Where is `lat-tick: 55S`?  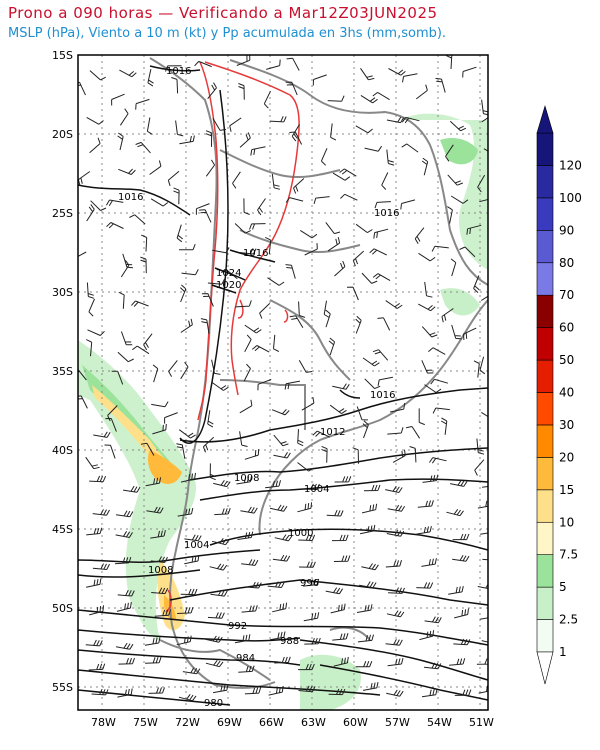 lat-tick: 55S is located at coordinates (62, 687).